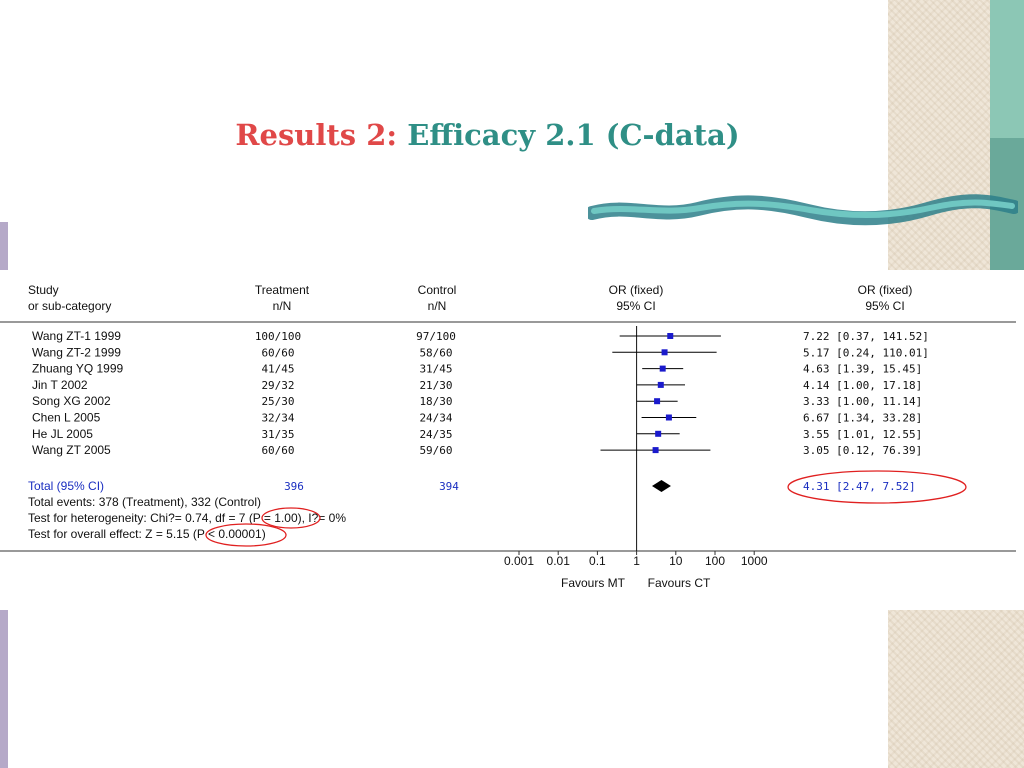  I want to click on study-control: 31/45, so click(435, 369).